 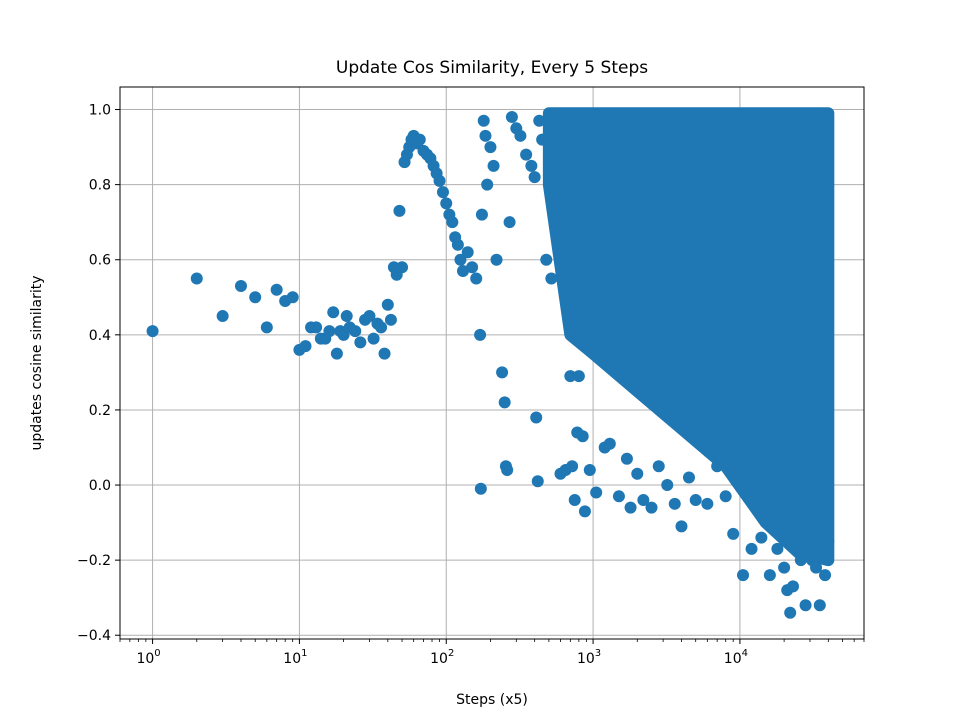 What do you see at coordinates (148, 657) in the screenshot?
I see `x-tick-label: 10⁰` at bounding box center [148, 657].